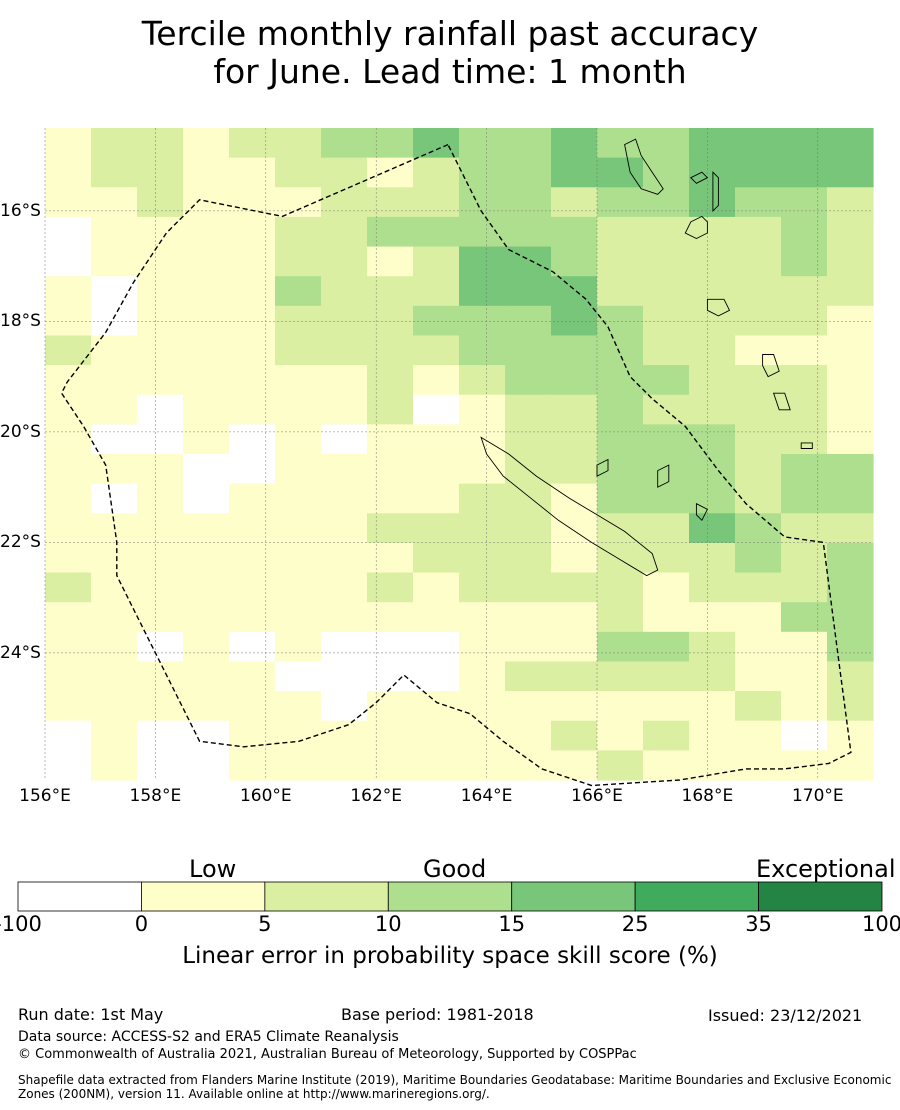  What do you see at coordinates (450, 896) in the screenshot?
I see `colorbar-swatch` at bounding box center [450, 896].